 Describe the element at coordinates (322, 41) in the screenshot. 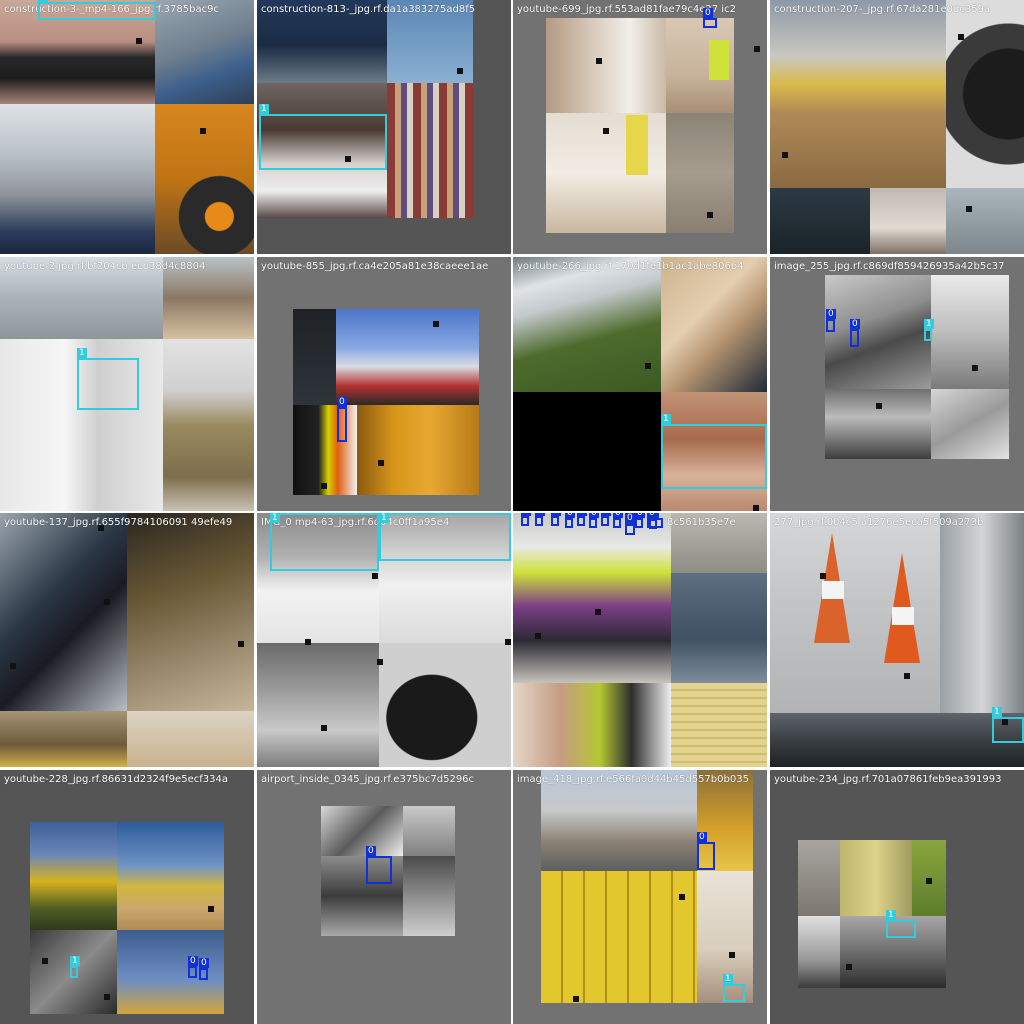

I see `photo-blue-truck` at that location.